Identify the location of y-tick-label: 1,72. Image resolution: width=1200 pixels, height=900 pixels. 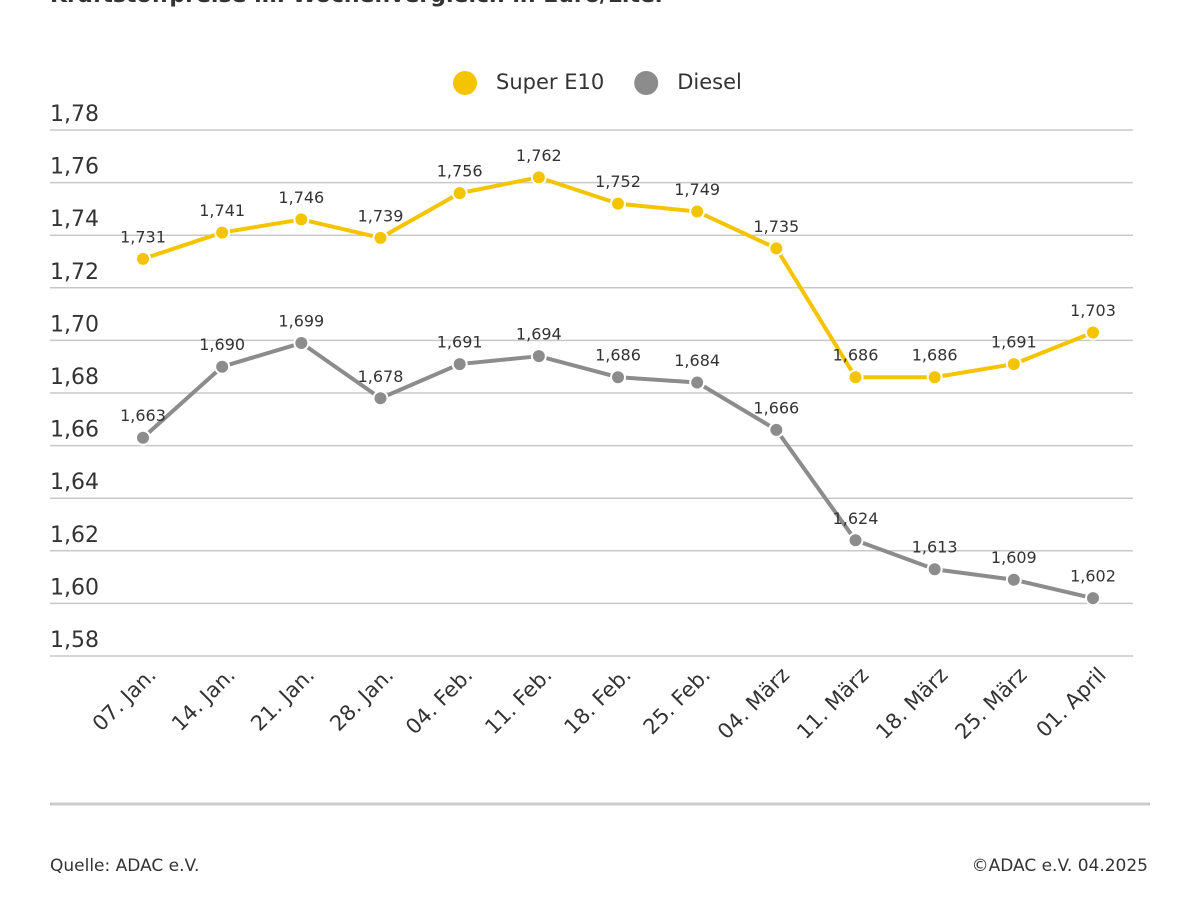
(74, 272).